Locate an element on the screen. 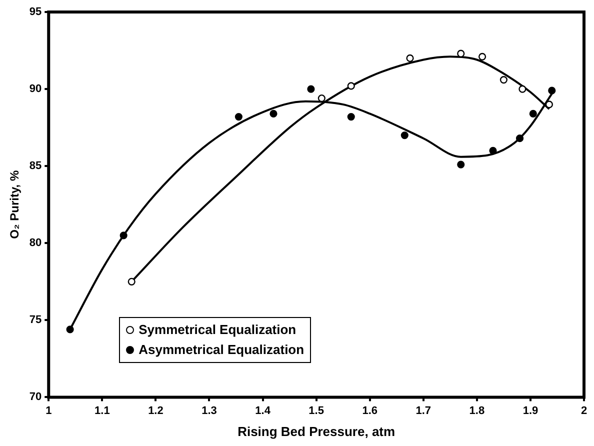  x-tick-label: 1.2 is located at coordinates (156, 410).